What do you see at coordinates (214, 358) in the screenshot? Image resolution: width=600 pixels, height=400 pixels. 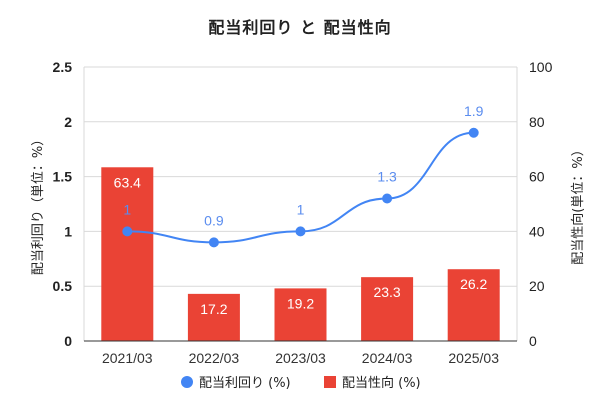 I see `x-tick-label: 2022/03` at bounding box center [214, 358].